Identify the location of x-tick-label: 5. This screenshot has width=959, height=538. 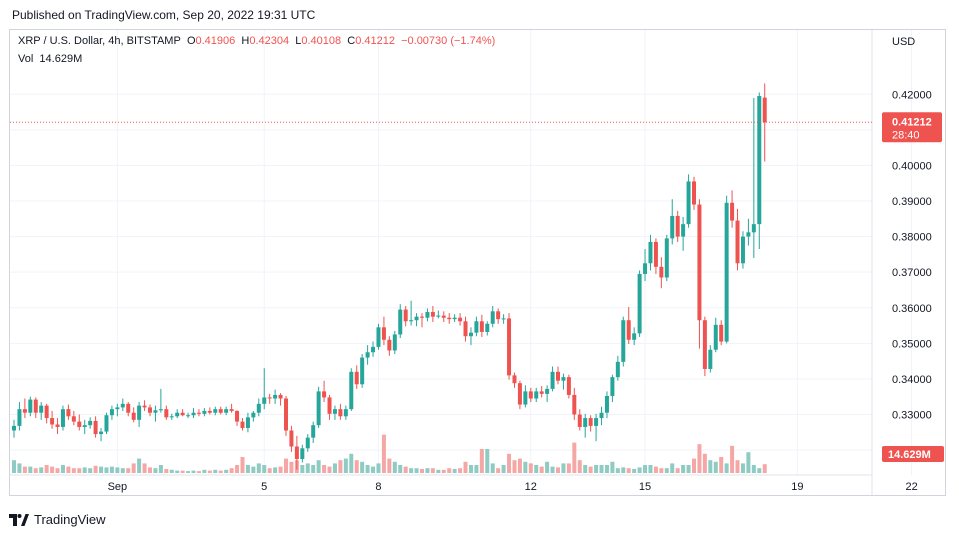
(264, 487).